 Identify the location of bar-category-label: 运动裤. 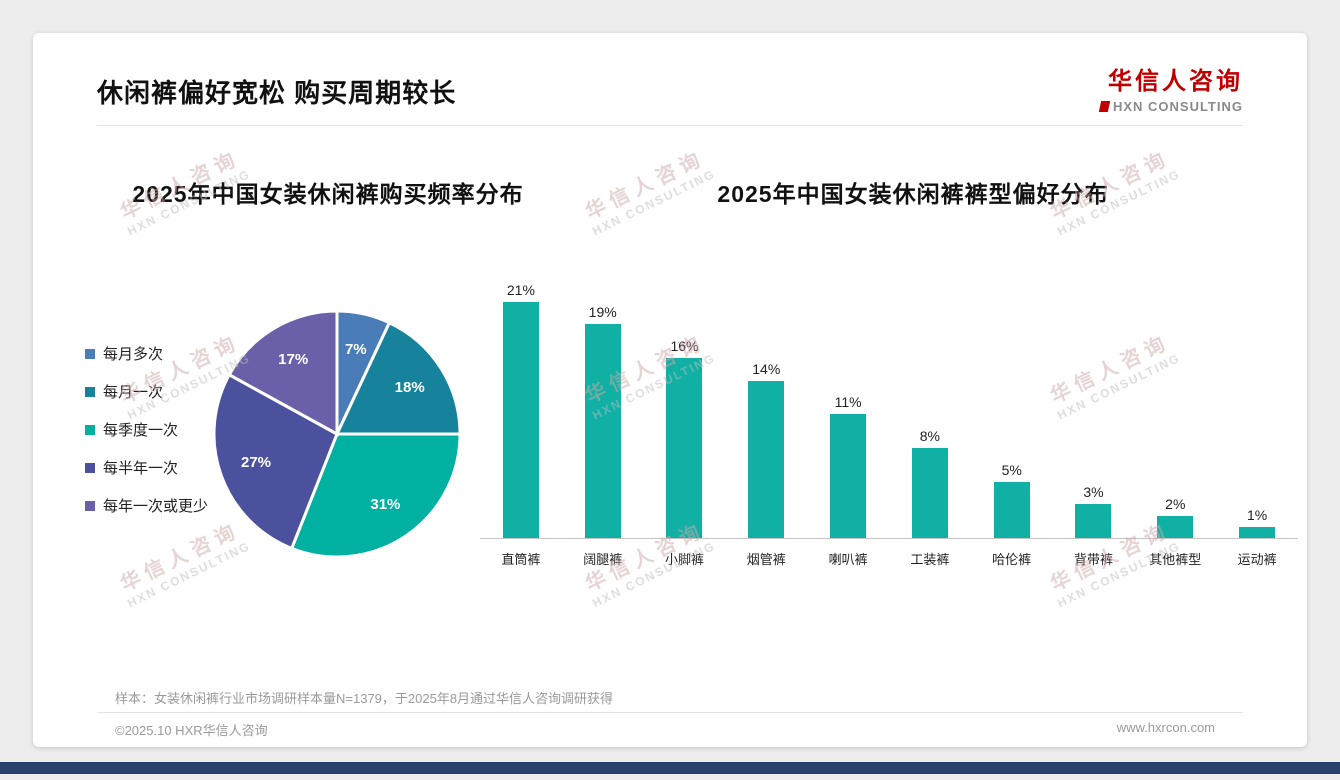
(1257, 559).